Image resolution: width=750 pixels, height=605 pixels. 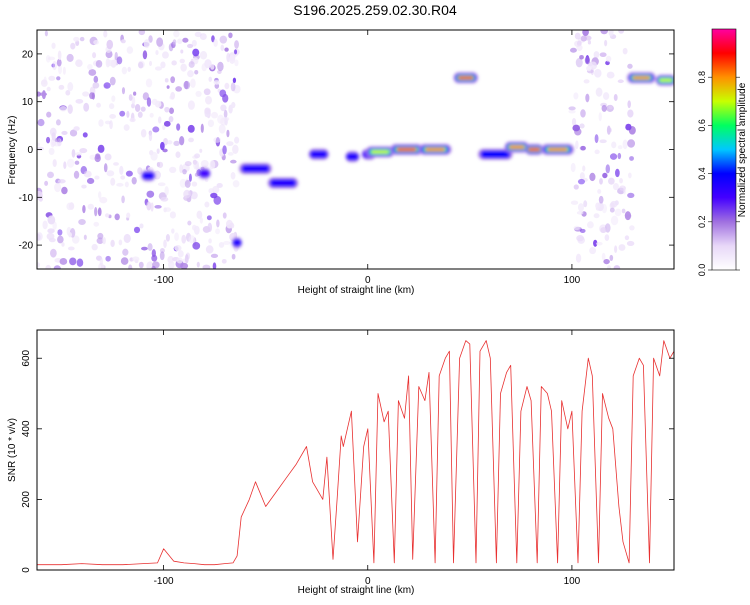 I want to click on y-tick-label: -20, so click(x=26, y=246).